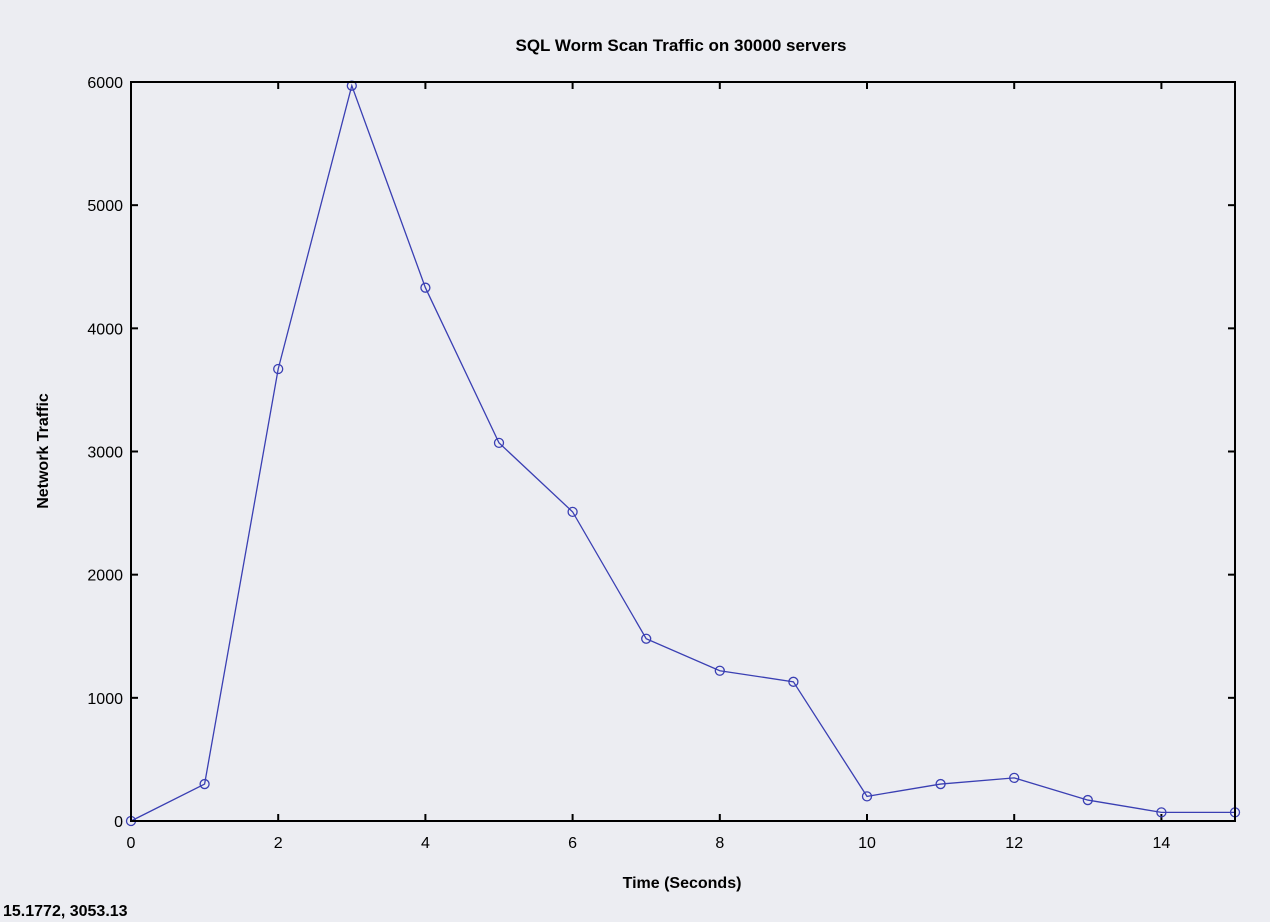  I want to click on y-tick-label: 5000, so click(105, 206).